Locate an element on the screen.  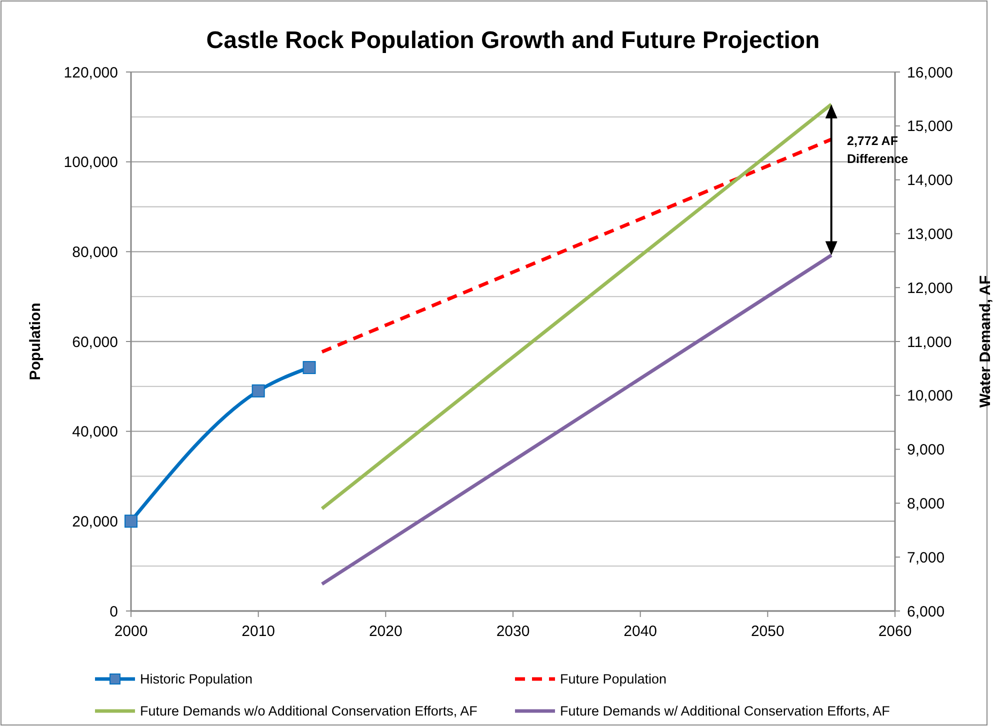
x-tick-label: 2060 is located at coordinates (895, 631).